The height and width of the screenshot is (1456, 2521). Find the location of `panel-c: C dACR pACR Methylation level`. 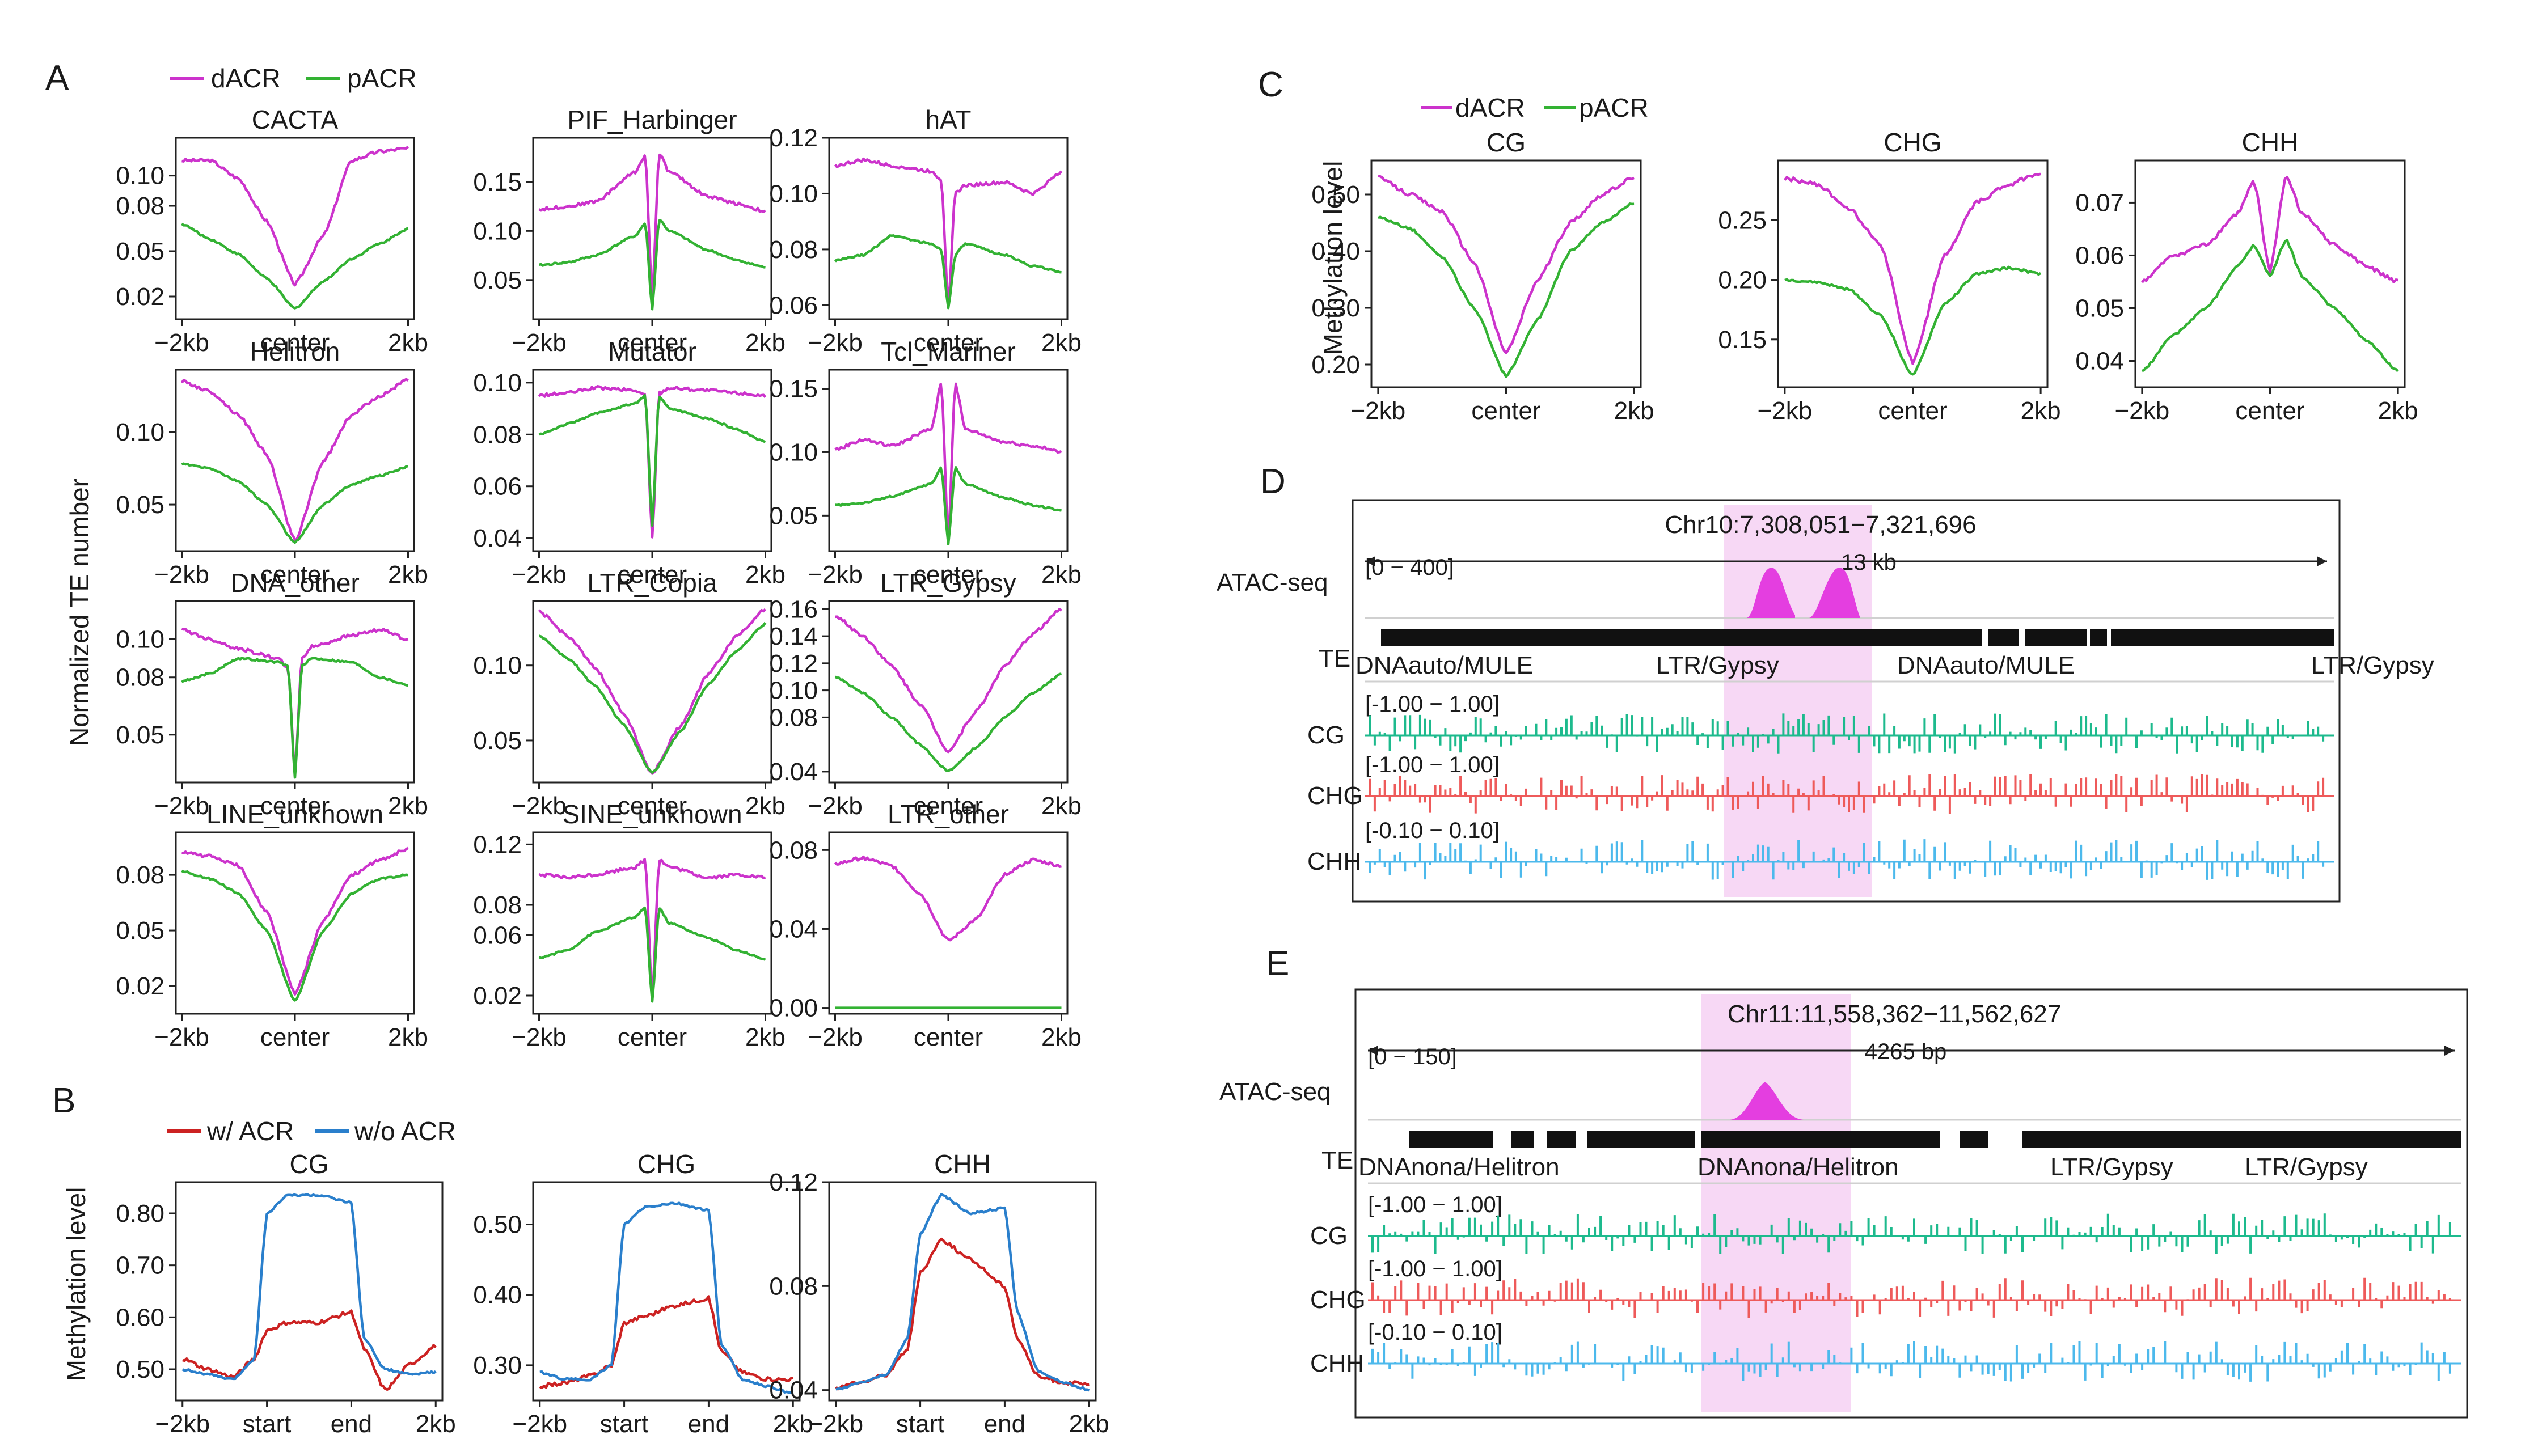

panel-c: C dACR pACR Methylation level is located at coordinates (1454, 210).